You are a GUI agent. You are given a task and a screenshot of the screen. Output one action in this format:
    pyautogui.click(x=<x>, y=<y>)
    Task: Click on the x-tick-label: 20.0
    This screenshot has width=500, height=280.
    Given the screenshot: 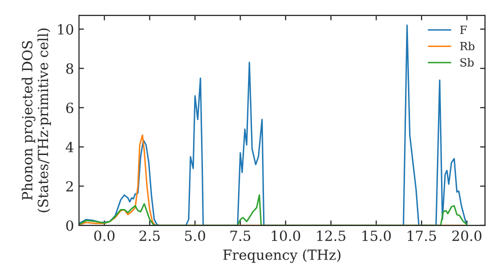 What is the action you would take?
    pyautogui.click(x=467, y=236)
    